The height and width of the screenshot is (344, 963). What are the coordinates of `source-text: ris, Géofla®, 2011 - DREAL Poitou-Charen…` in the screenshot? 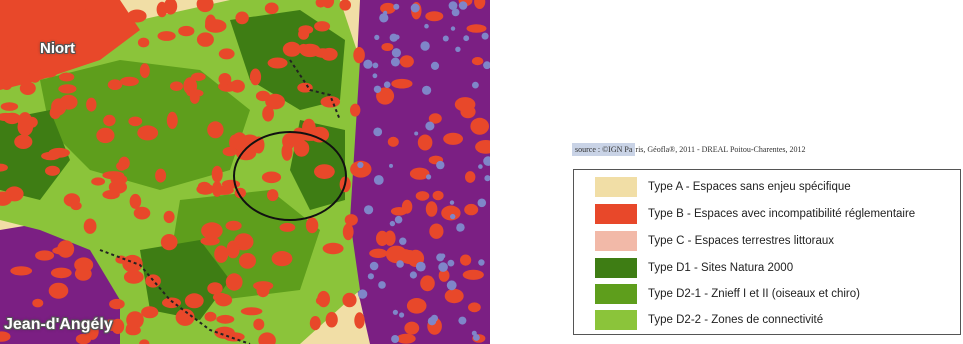 It's located at (720, 149).